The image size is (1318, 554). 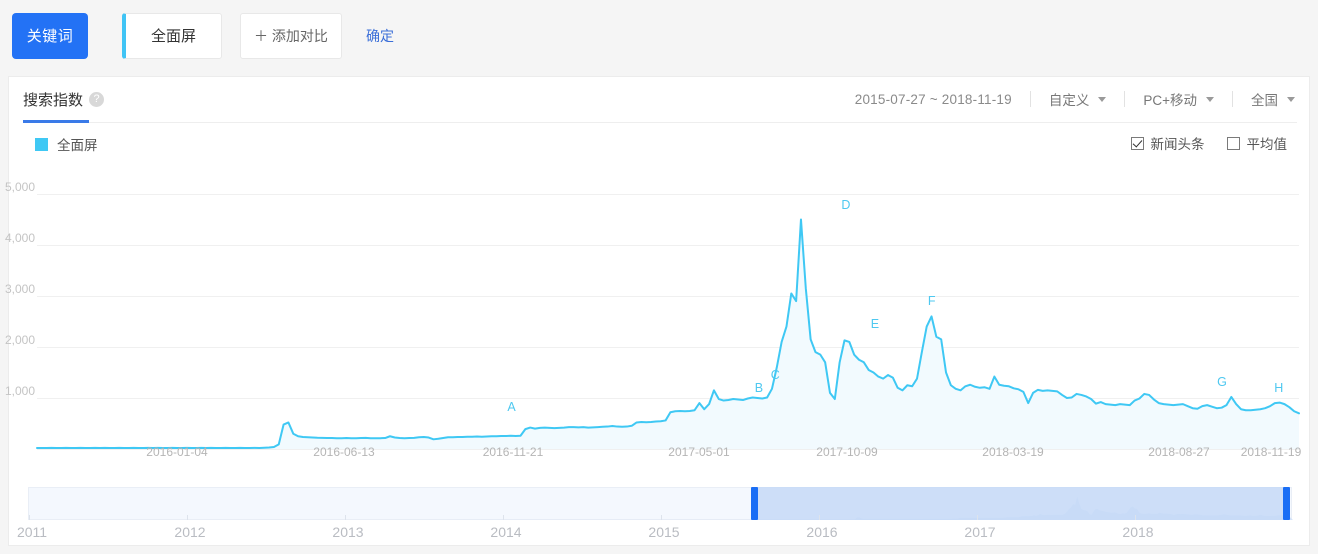 I want to click on peak-label-c: C, so click(x=775, y=375).